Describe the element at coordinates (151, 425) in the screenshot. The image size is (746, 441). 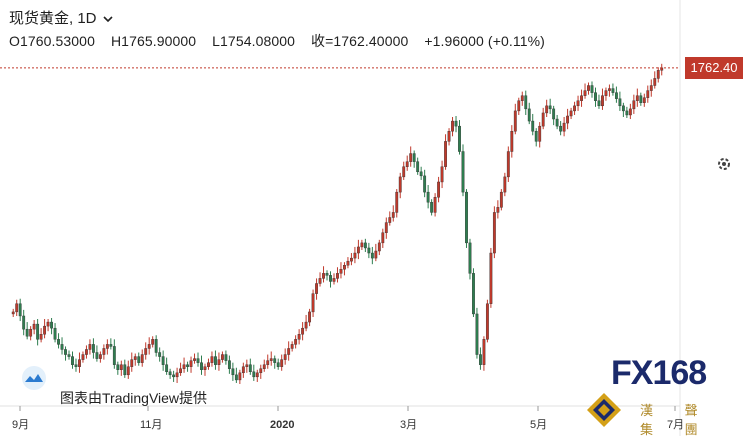
I see `x-tick-label: 11月` at that location.